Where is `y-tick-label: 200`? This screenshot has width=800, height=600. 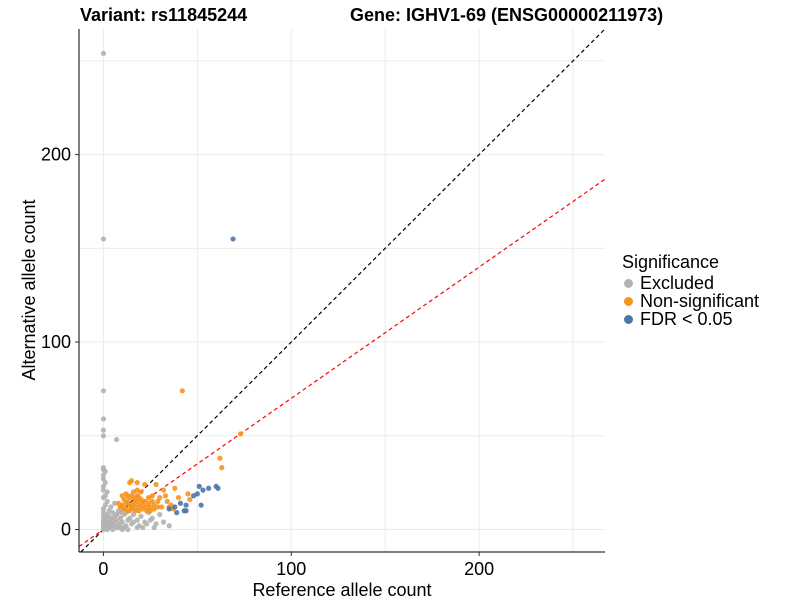 y-tick-label: 200 is located at coordinates (56, 155).